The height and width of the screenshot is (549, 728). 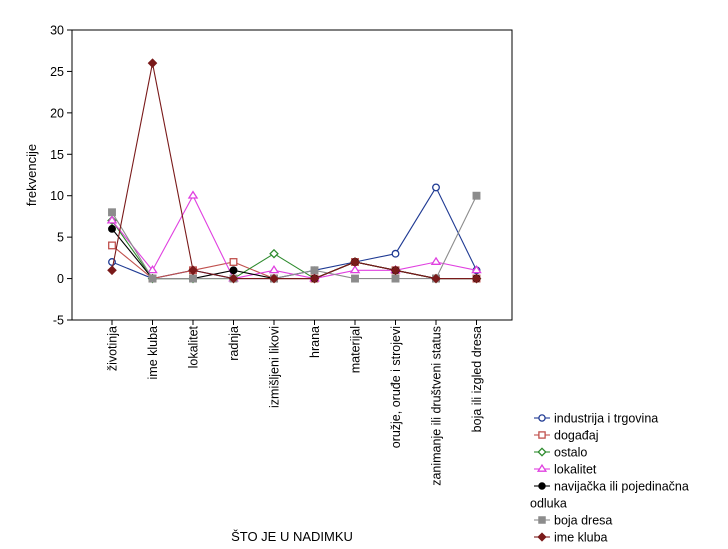 What do you see at coordinates (234, 343) in the screenshot?
I see `x-tick-label: radnja` at bounding box center [234, 343].